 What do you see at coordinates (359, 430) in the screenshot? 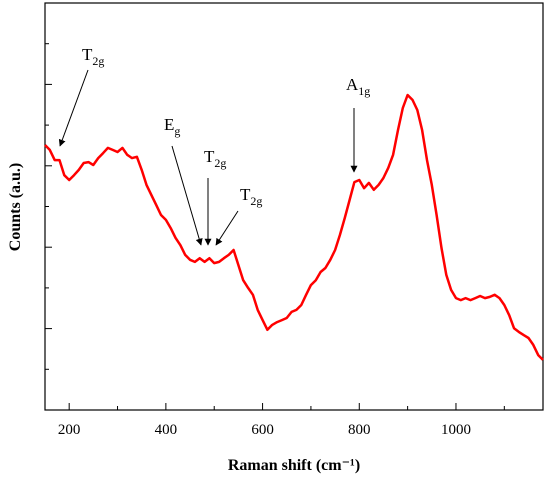
I see `x-tick-label: 800` at bounding box center [359, 430].